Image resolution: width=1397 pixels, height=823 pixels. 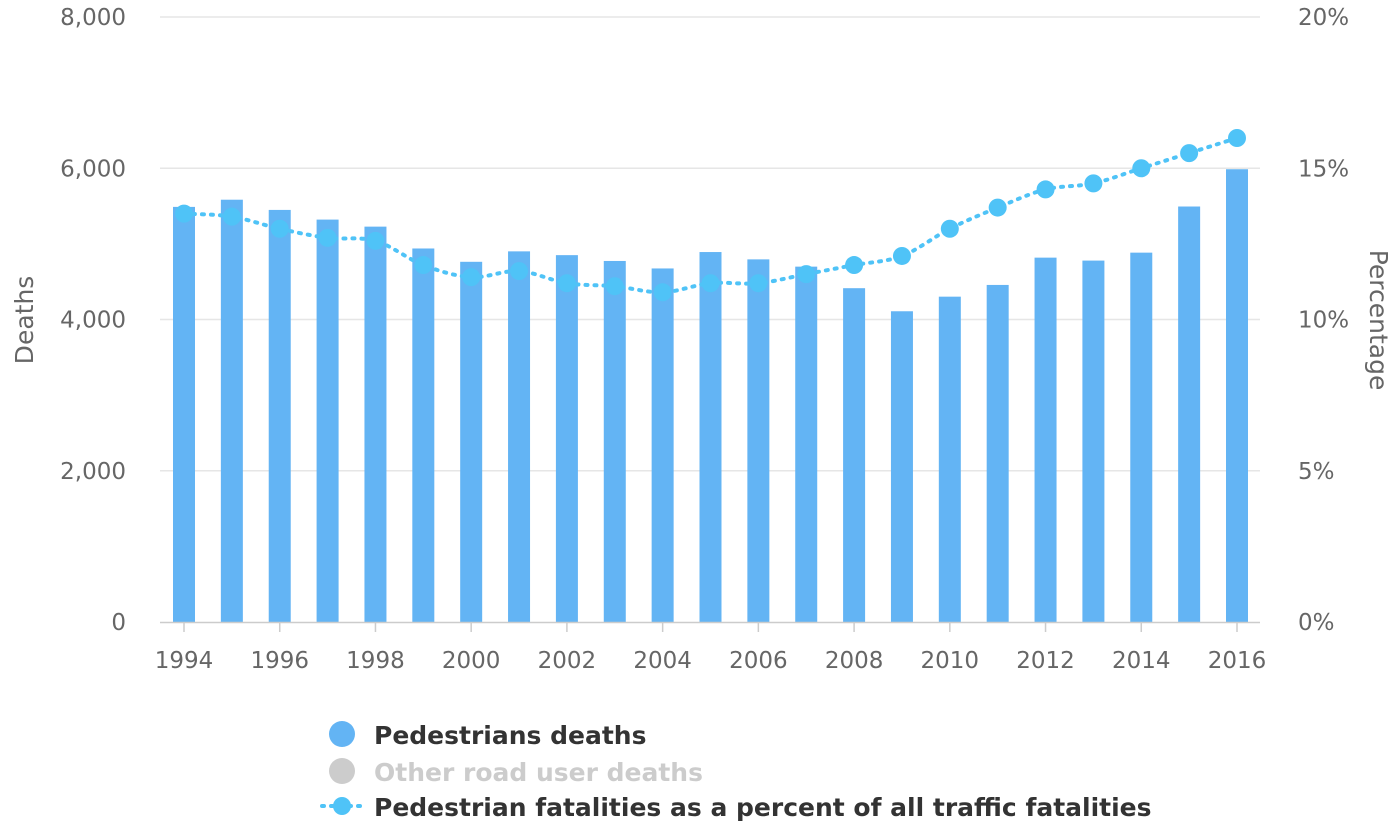 I want to click on x-tick-label: 1996, so click(x=279, y=661).